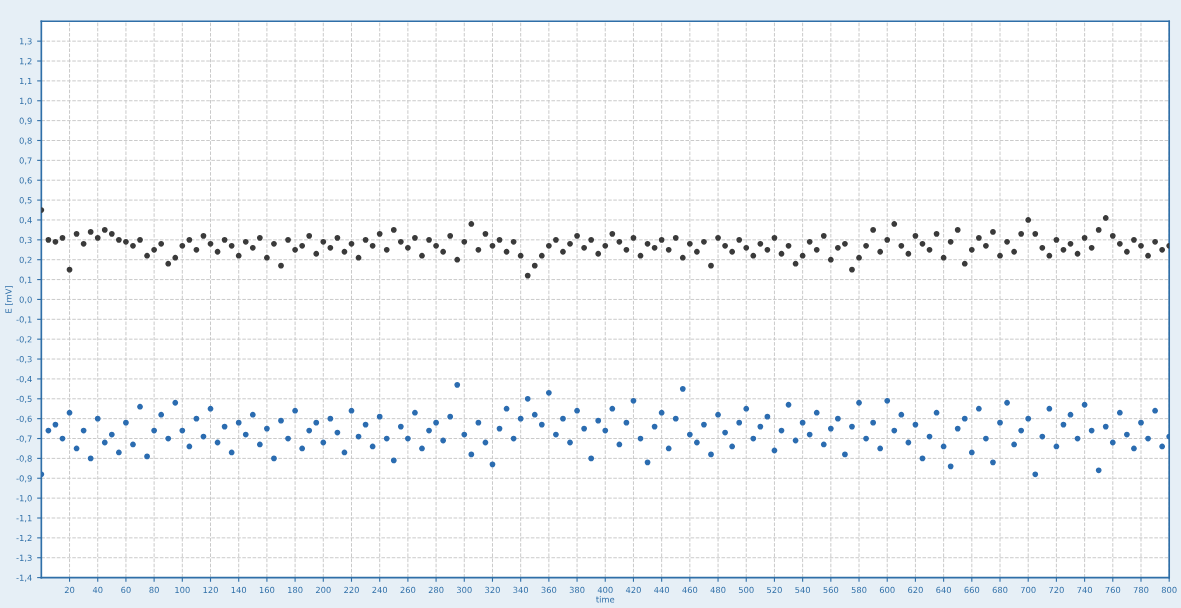 The height and width of the screenshot is (608, 1181). What do you see at coordinates (69, 590) in the screenshot?
I see `x-tick-label: 20` at bounding box center [69, 590].